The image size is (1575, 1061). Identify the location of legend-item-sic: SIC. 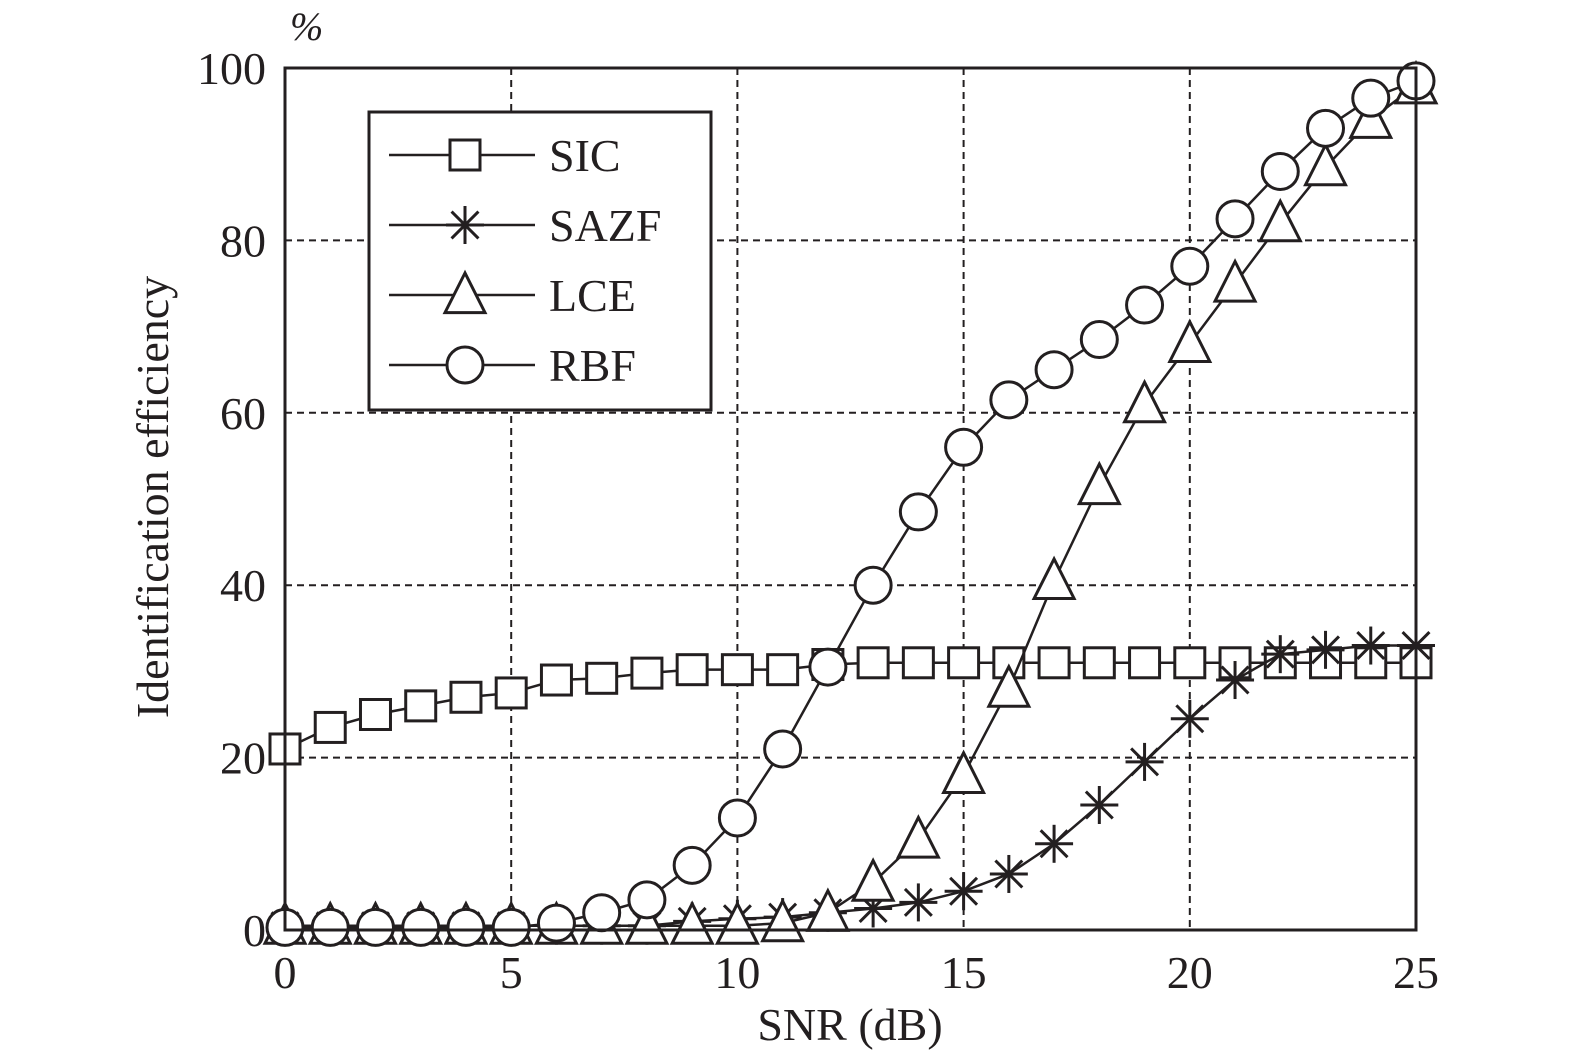
(505, 155).